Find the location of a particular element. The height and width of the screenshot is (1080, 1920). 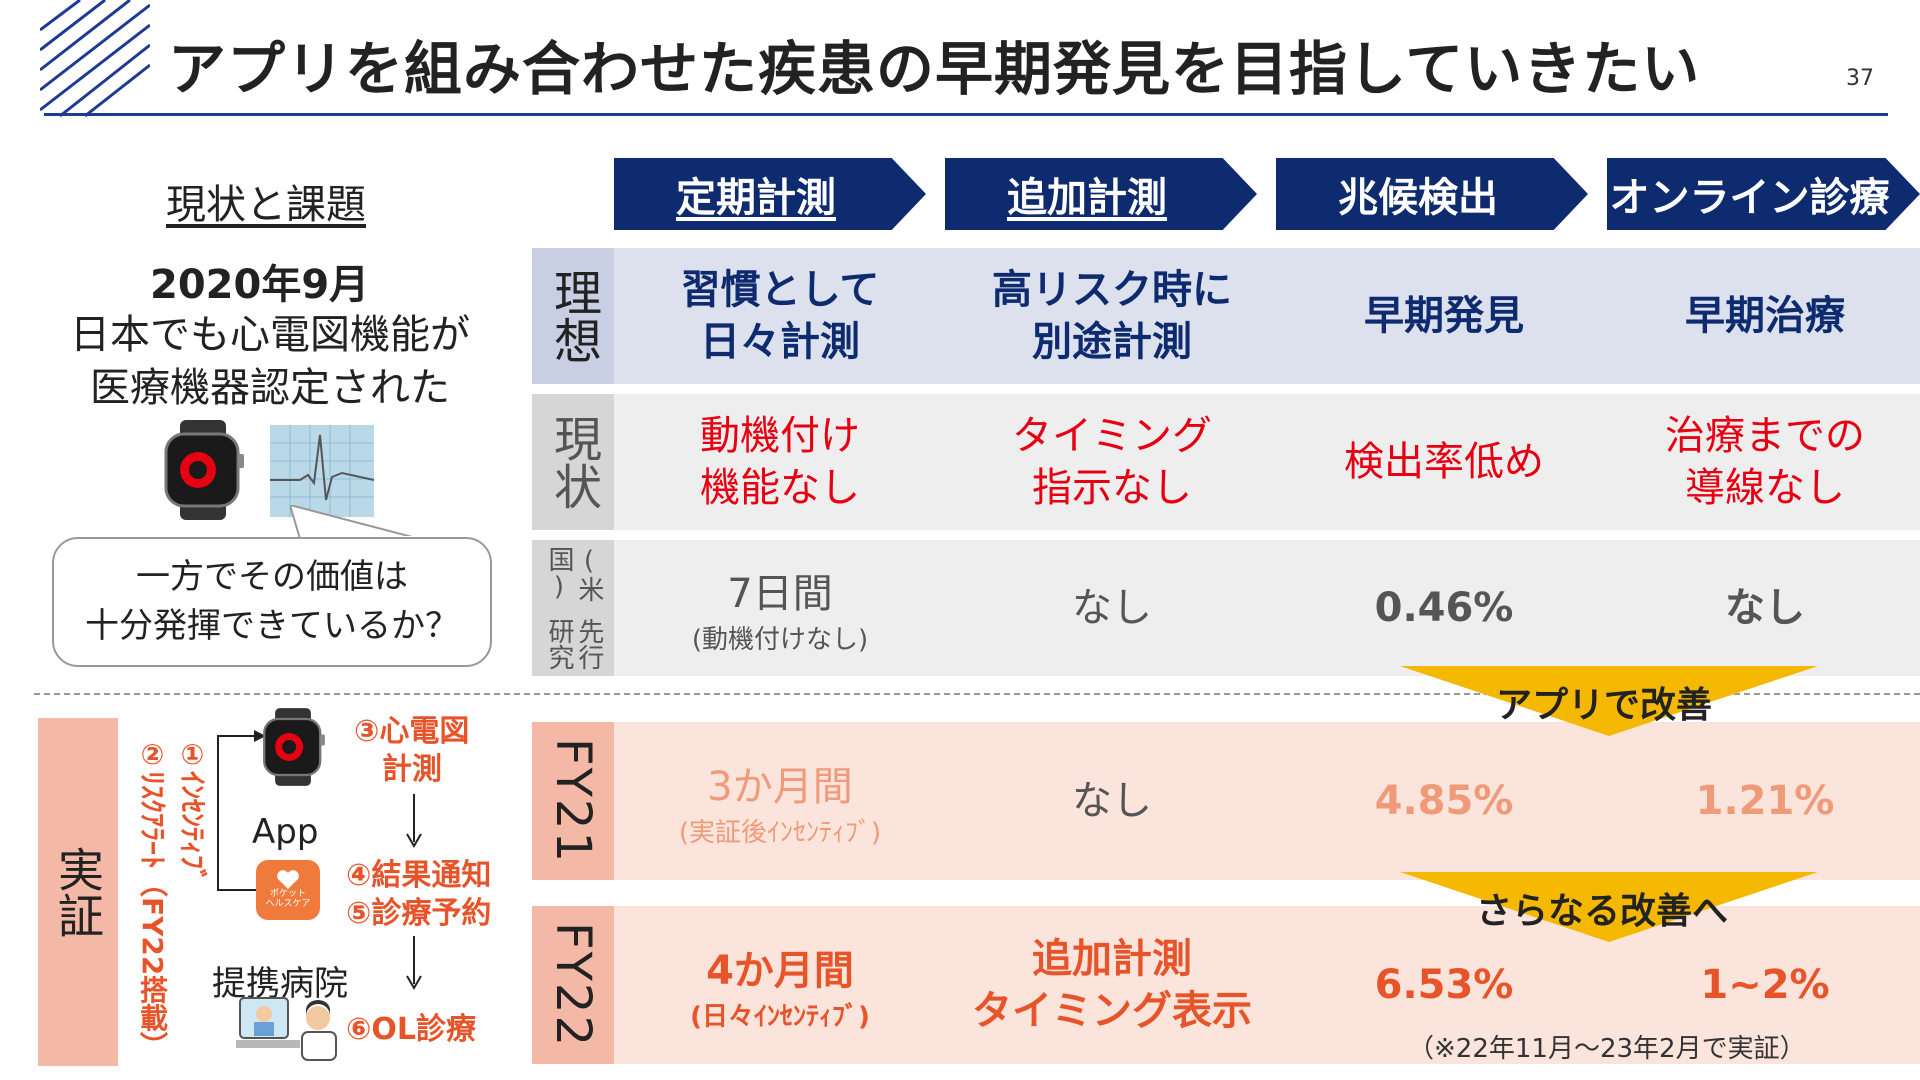

section-divider is located at coordinates (977, 694).